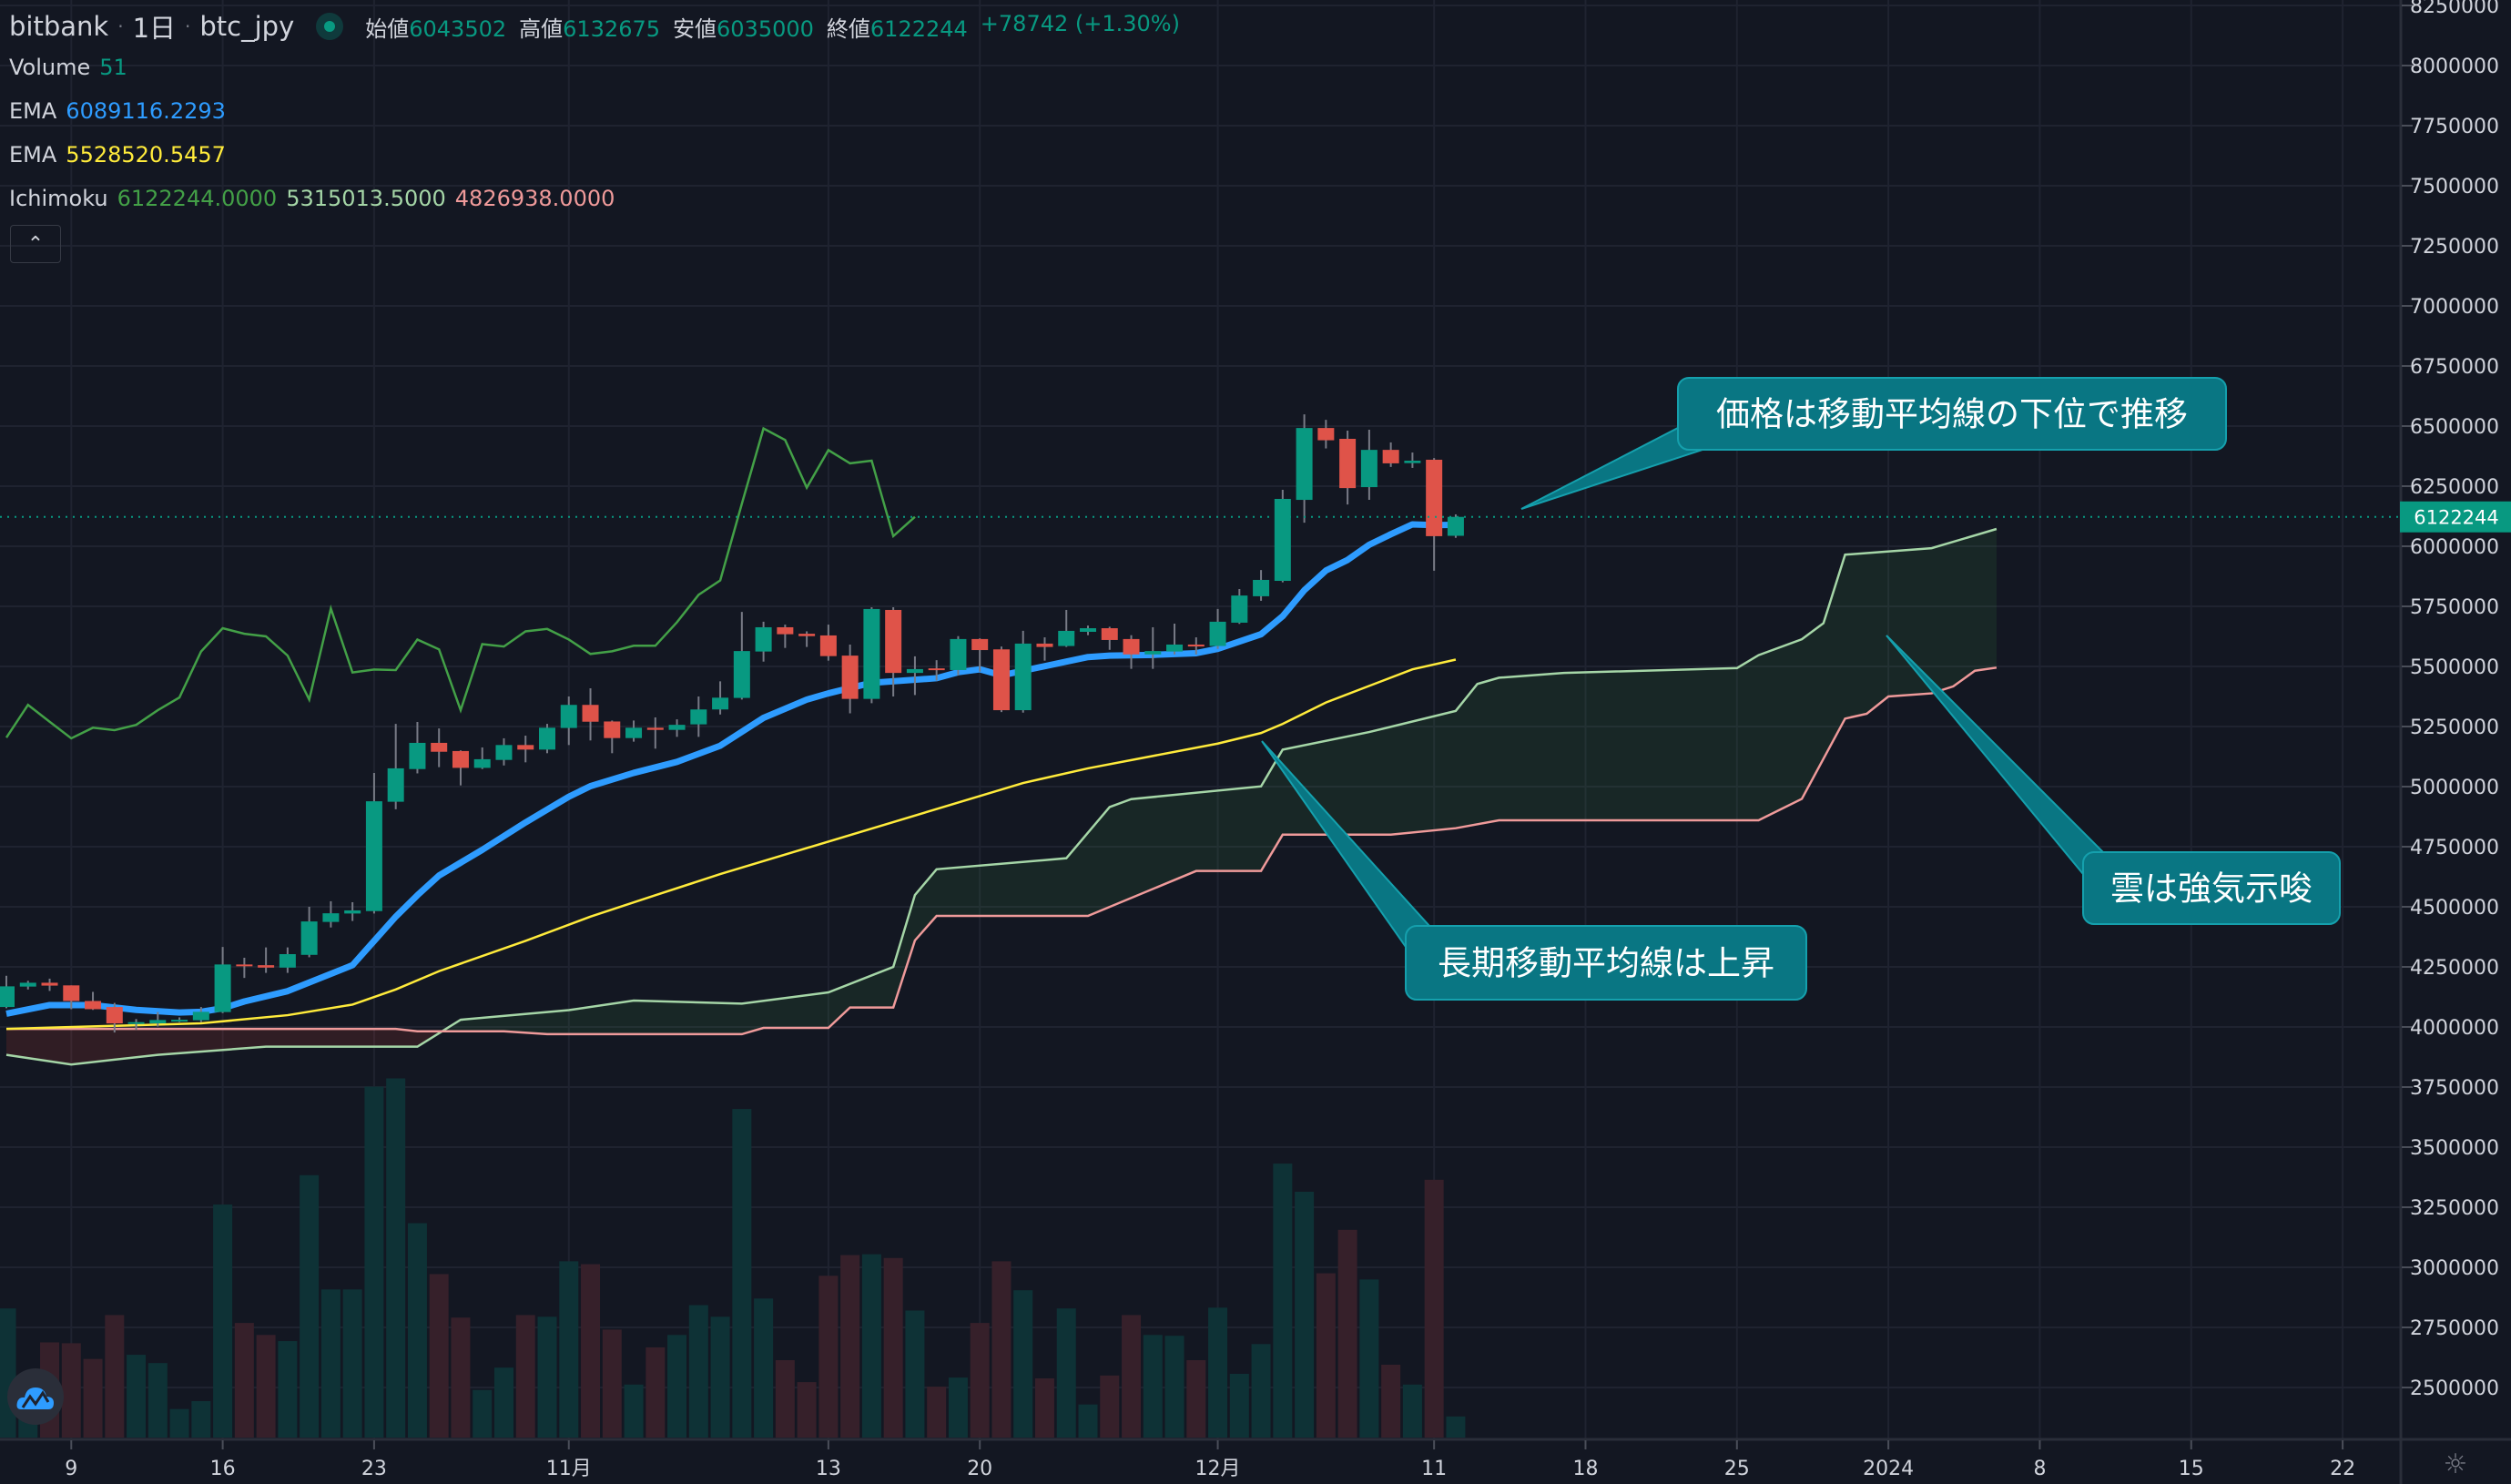  I want to click on callout-annotation: 価格は移動平均線の下位で推移, so click(1873, 443).